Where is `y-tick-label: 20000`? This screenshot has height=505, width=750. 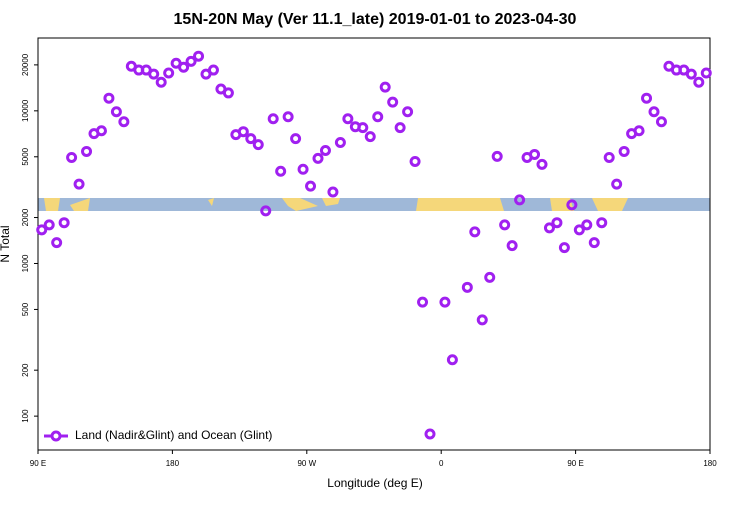
y-tick-label: 20000 is located at coordinates (25, 64).